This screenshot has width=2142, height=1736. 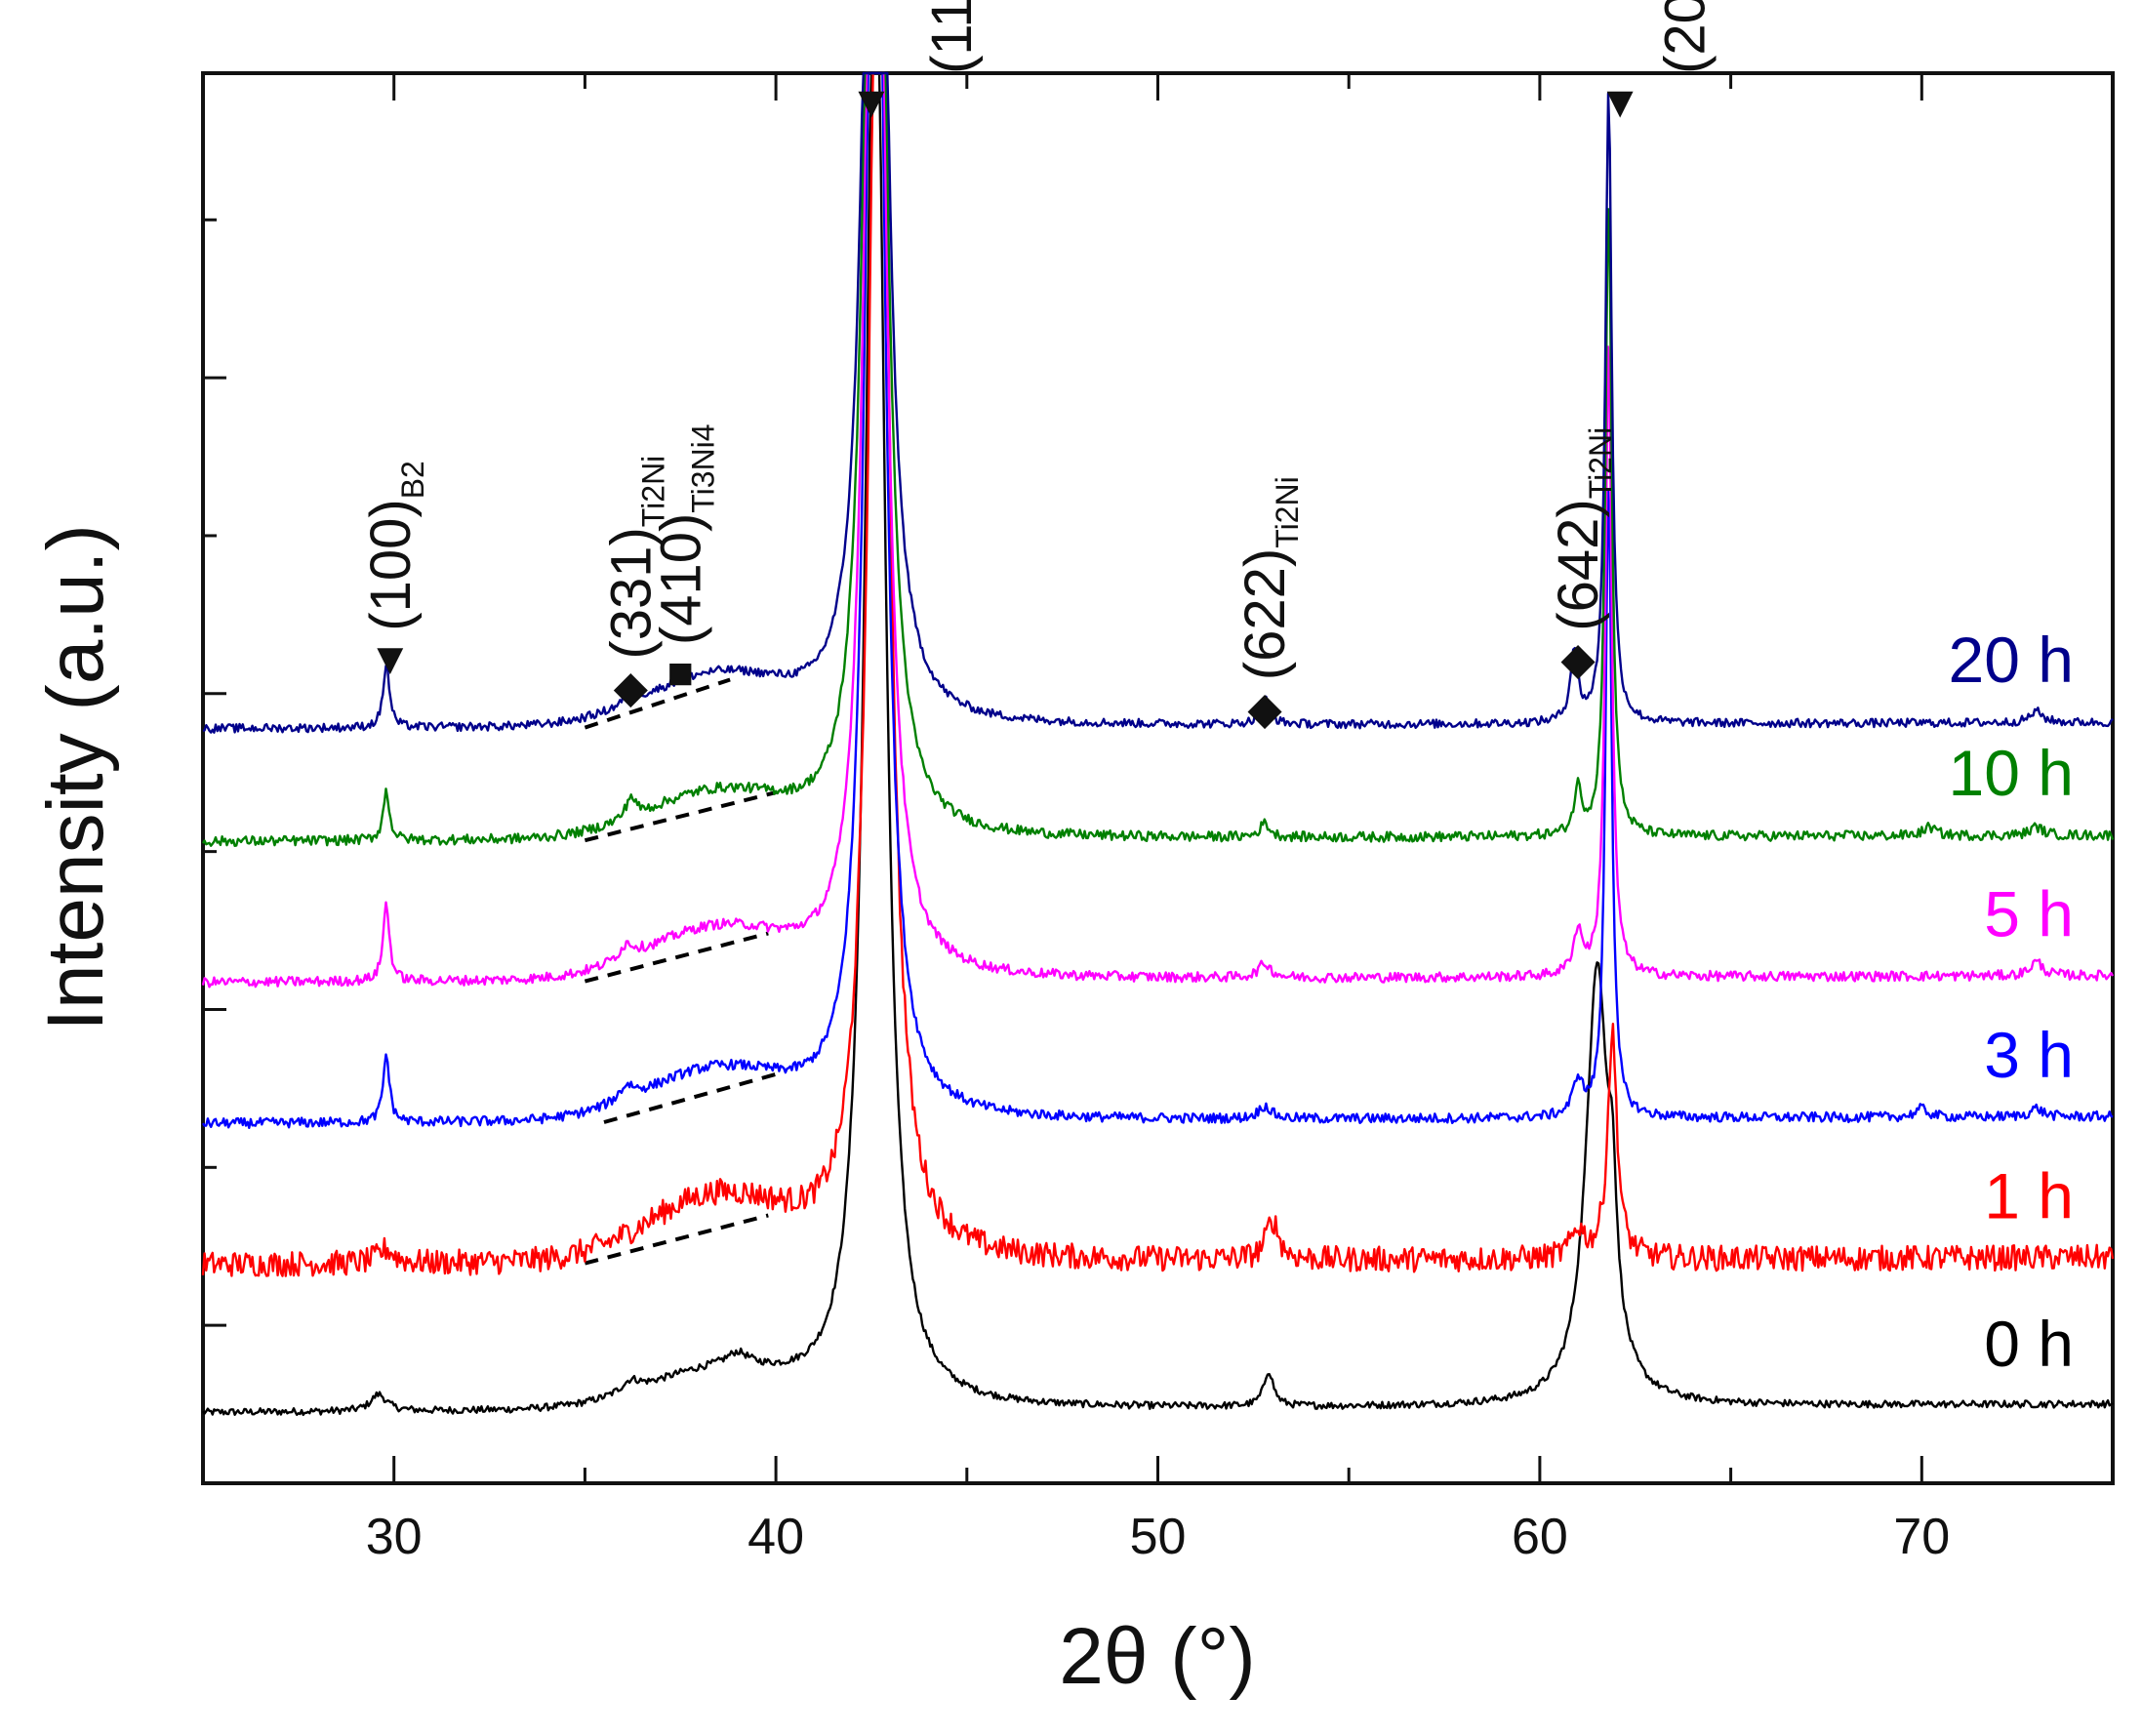 I want to click on series-label: 3 h, so click(x=2029, y=1055).